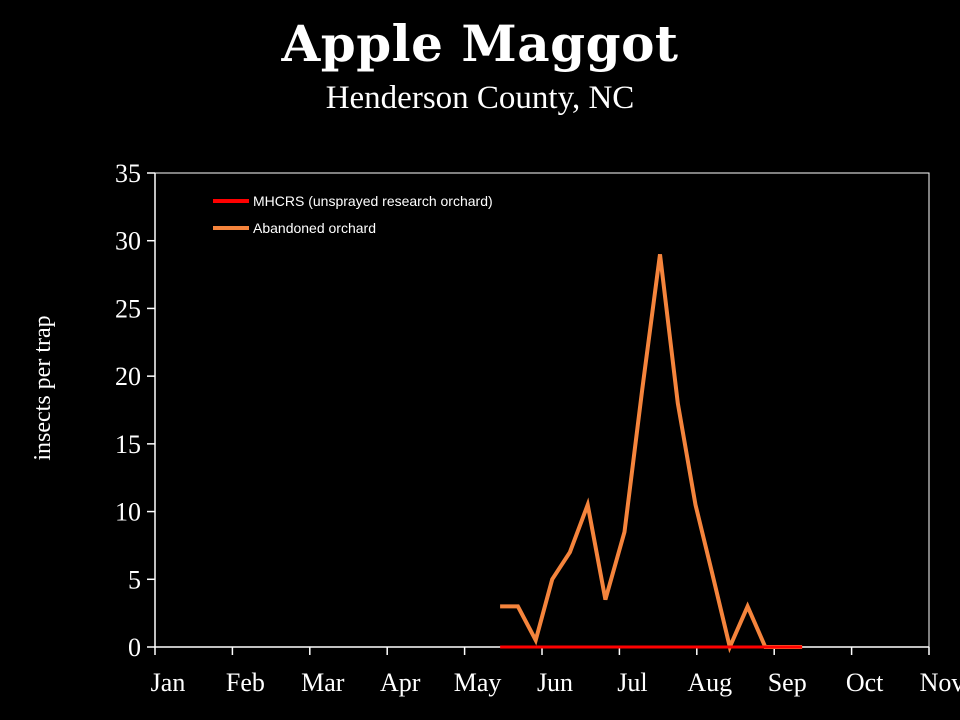 This screenshot has width=960, height=720. I want to click on x-tick-label: Nov, so click(940, 682).